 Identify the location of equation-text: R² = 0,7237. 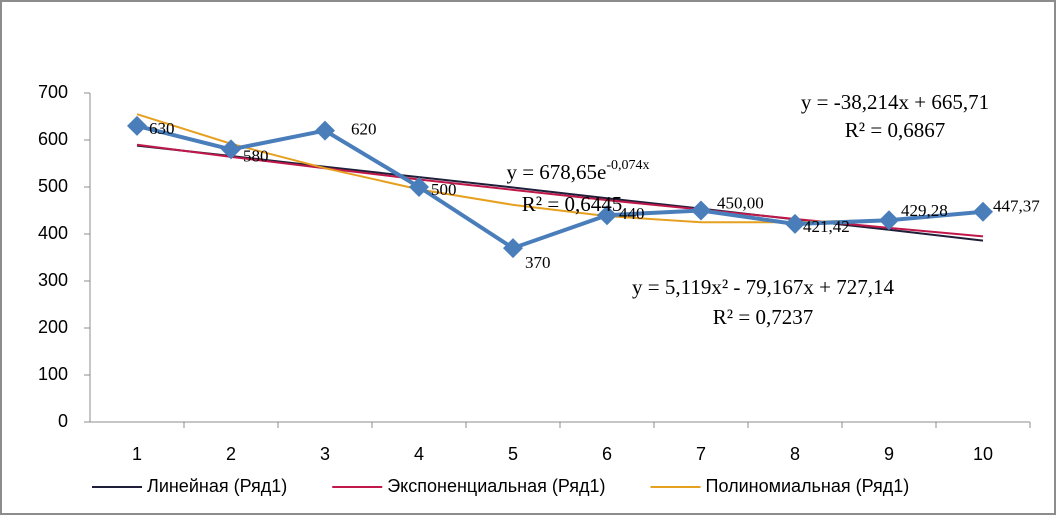
(763, 317).